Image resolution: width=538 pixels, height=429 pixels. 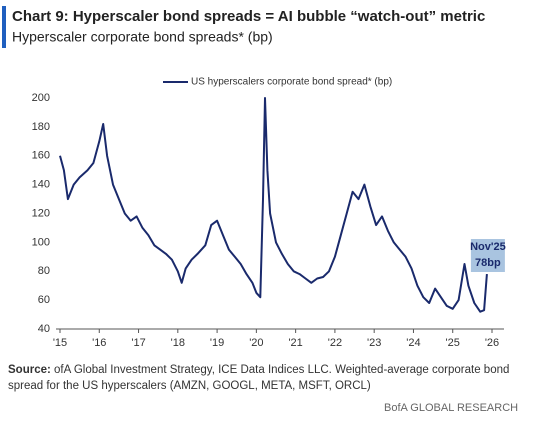 I want to click on y-tick-label: 200, so click(x=41, y=98).